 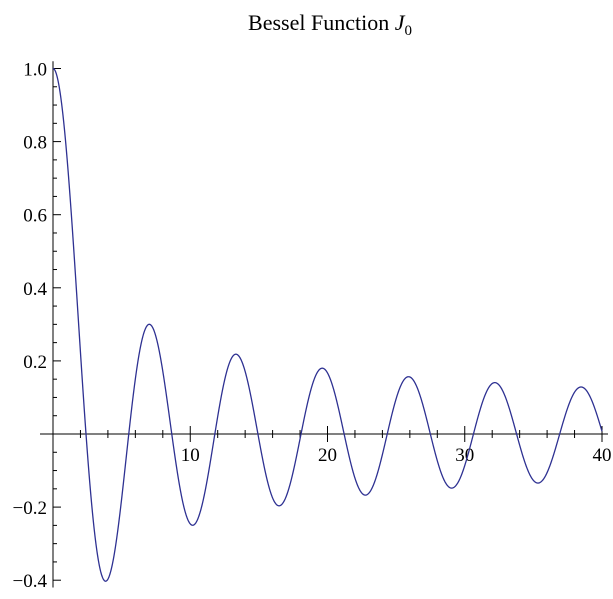 I want to click on y-tick-label: −0.2, so click(x=30, y=508).